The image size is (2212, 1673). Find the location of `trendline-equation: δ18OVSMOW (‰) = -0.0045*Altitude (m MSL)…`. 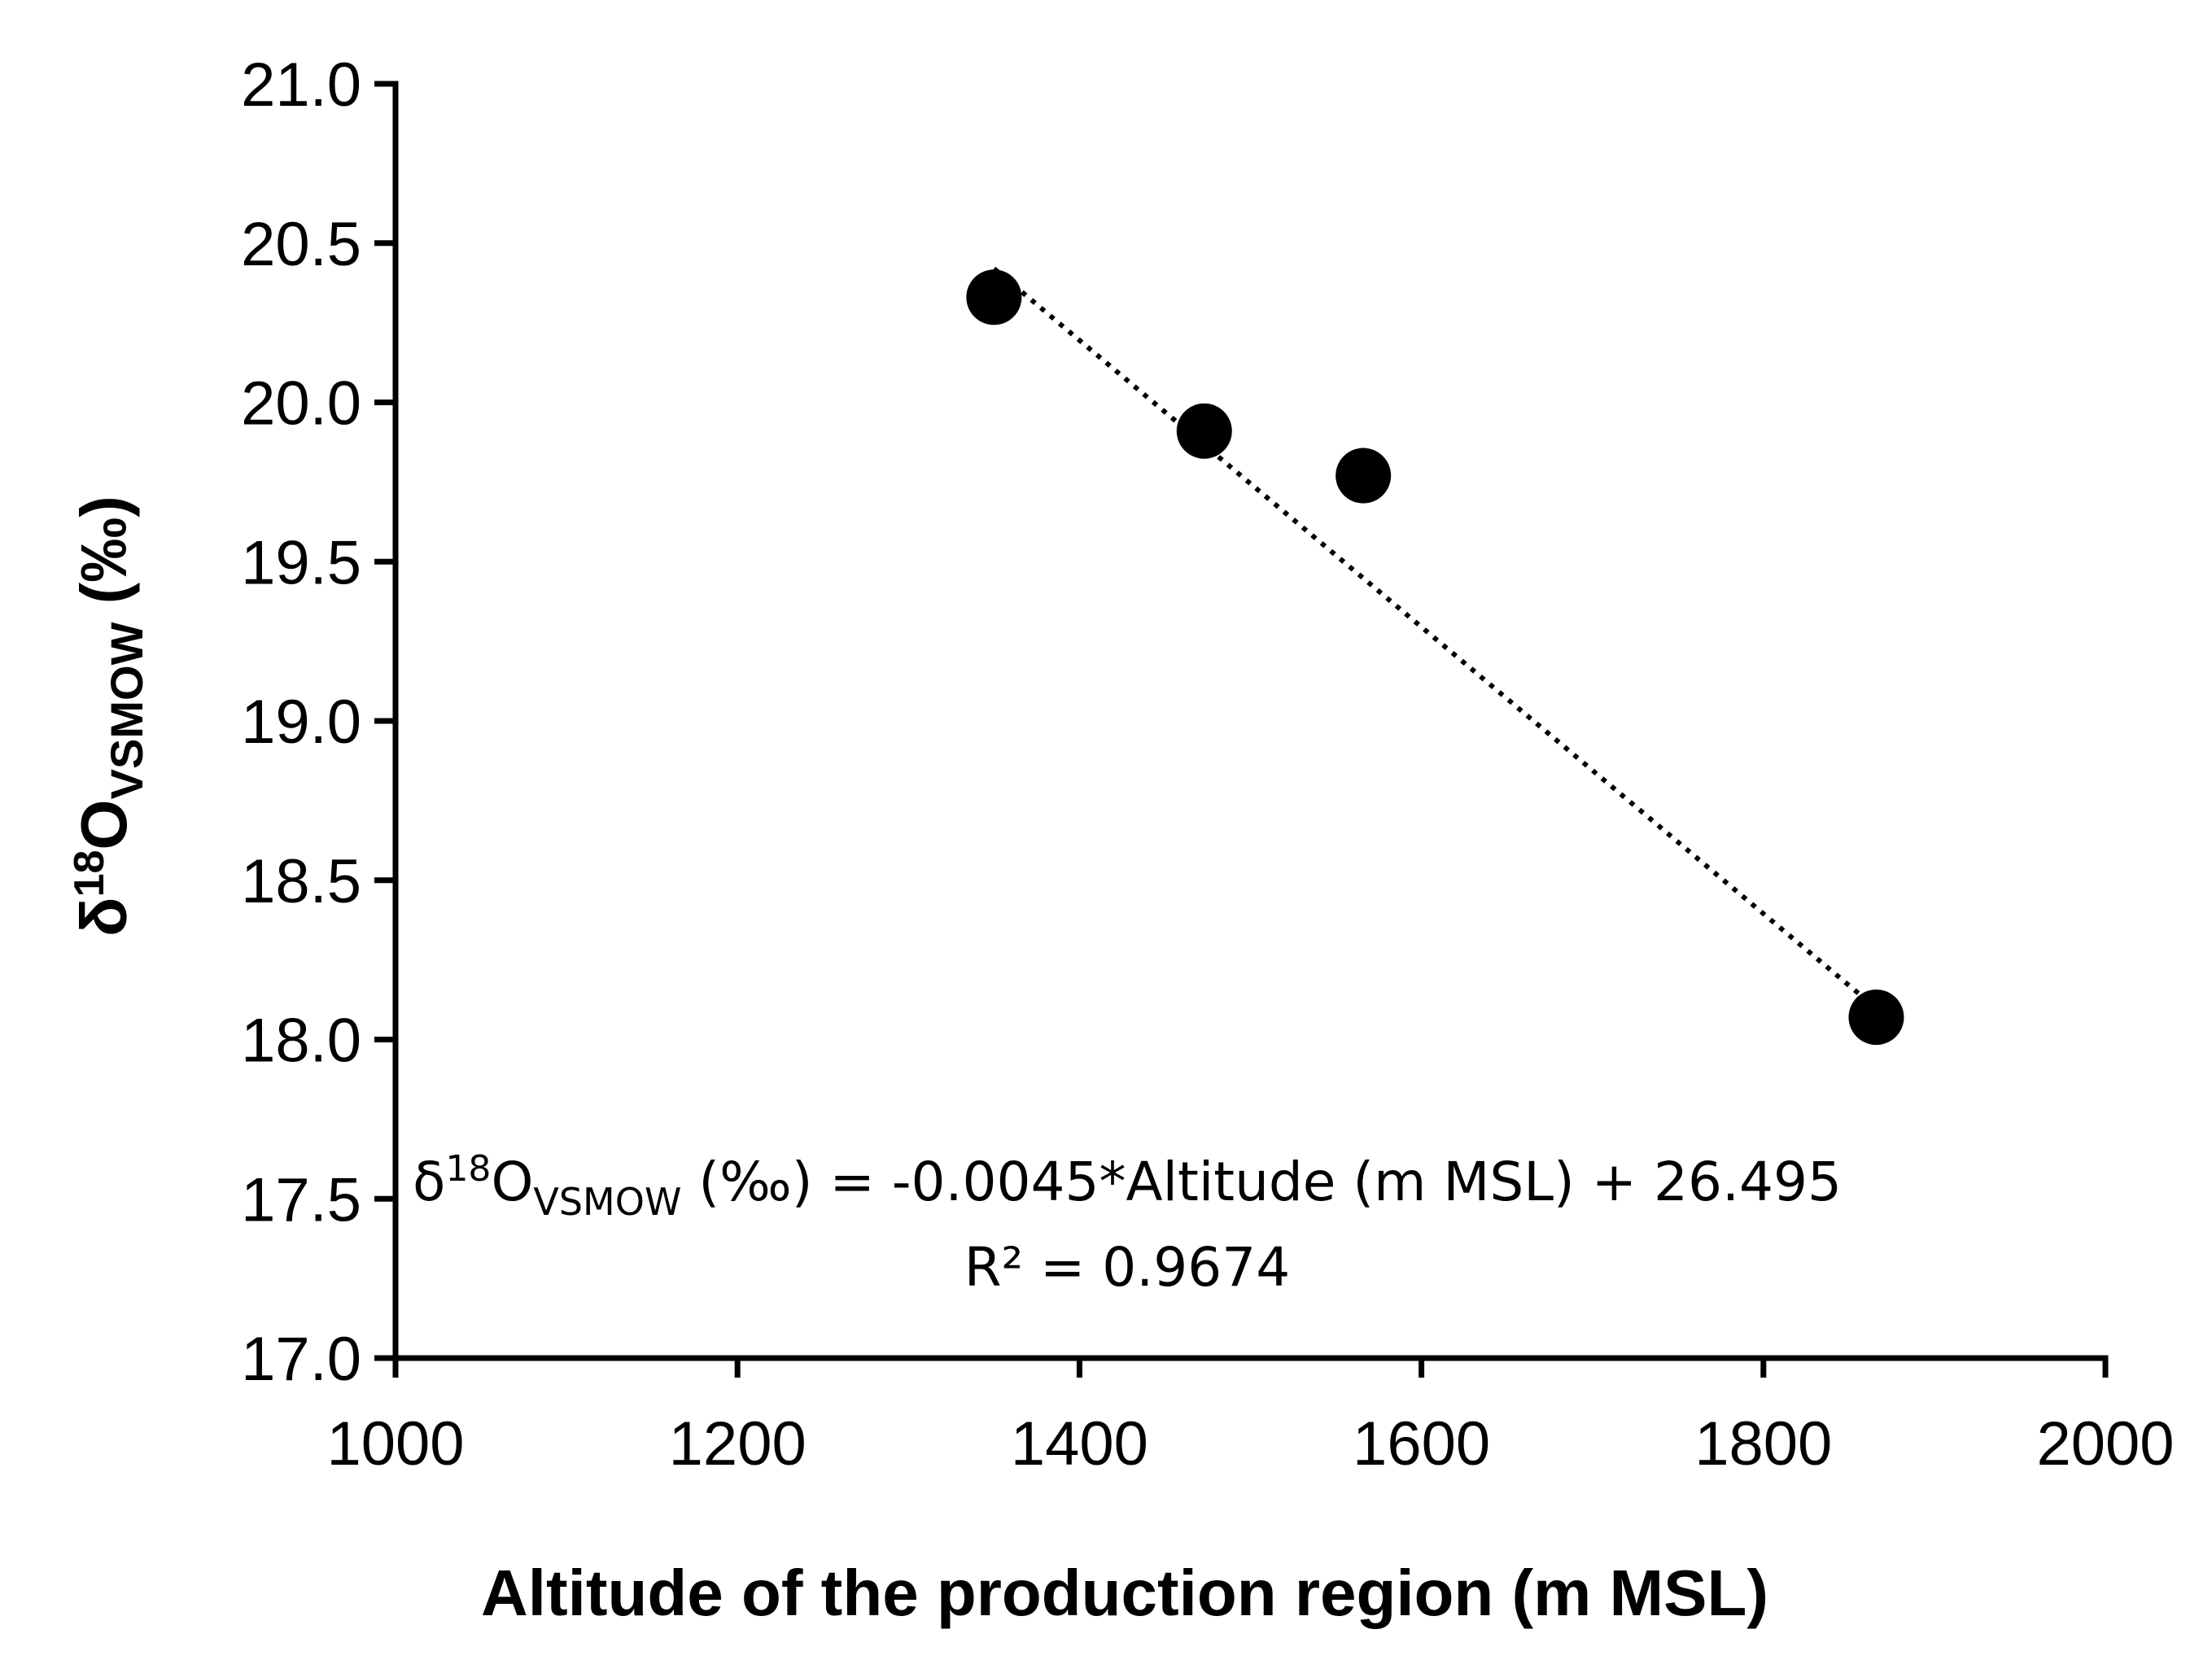

trendline-equation: δ18OVSMOW (‰) = -0.0045*Altitude (m MSL)… is located at coordinates (1127, 1186).